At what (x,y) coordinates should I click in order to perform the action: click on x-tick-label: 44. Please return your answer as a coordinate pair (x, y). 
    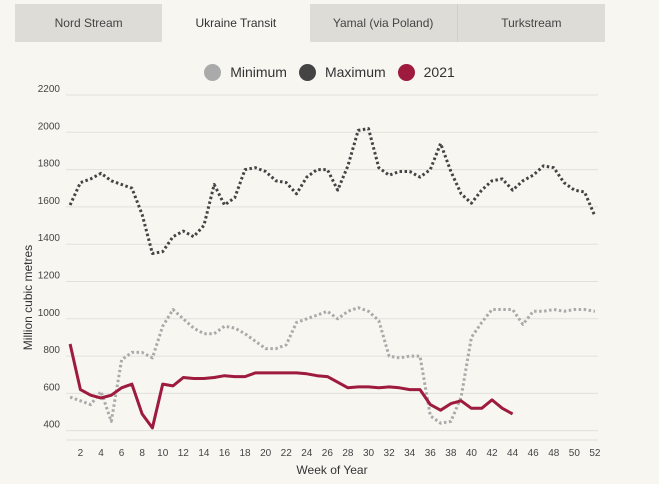
    Looking at the image, I should click on (513, 453).